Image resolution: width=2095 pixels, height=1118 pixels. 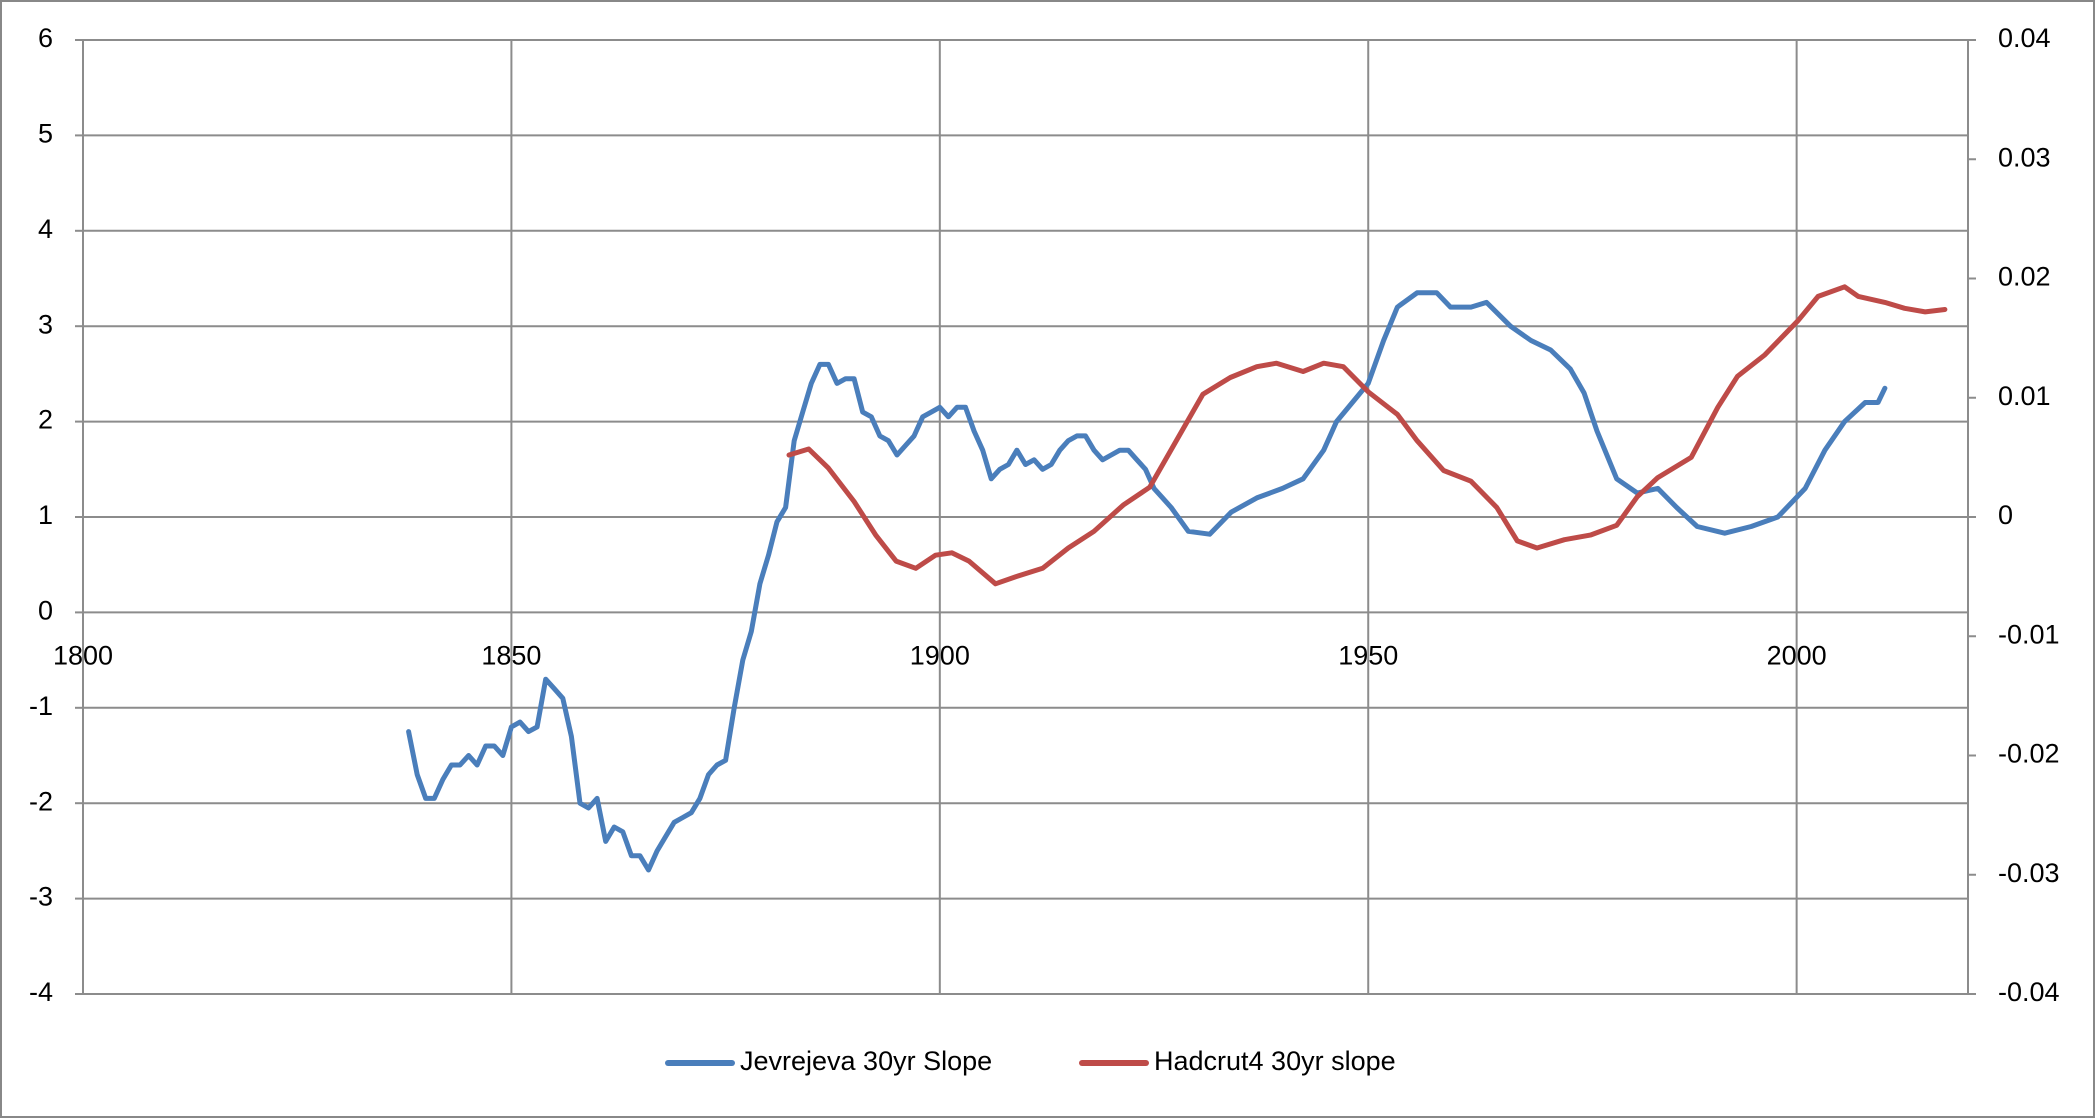 What do you see at coordinates (2029, 754) in the screenshot?
I see `y2-tick-label: -0.02` at bounding box center [2029, 754].